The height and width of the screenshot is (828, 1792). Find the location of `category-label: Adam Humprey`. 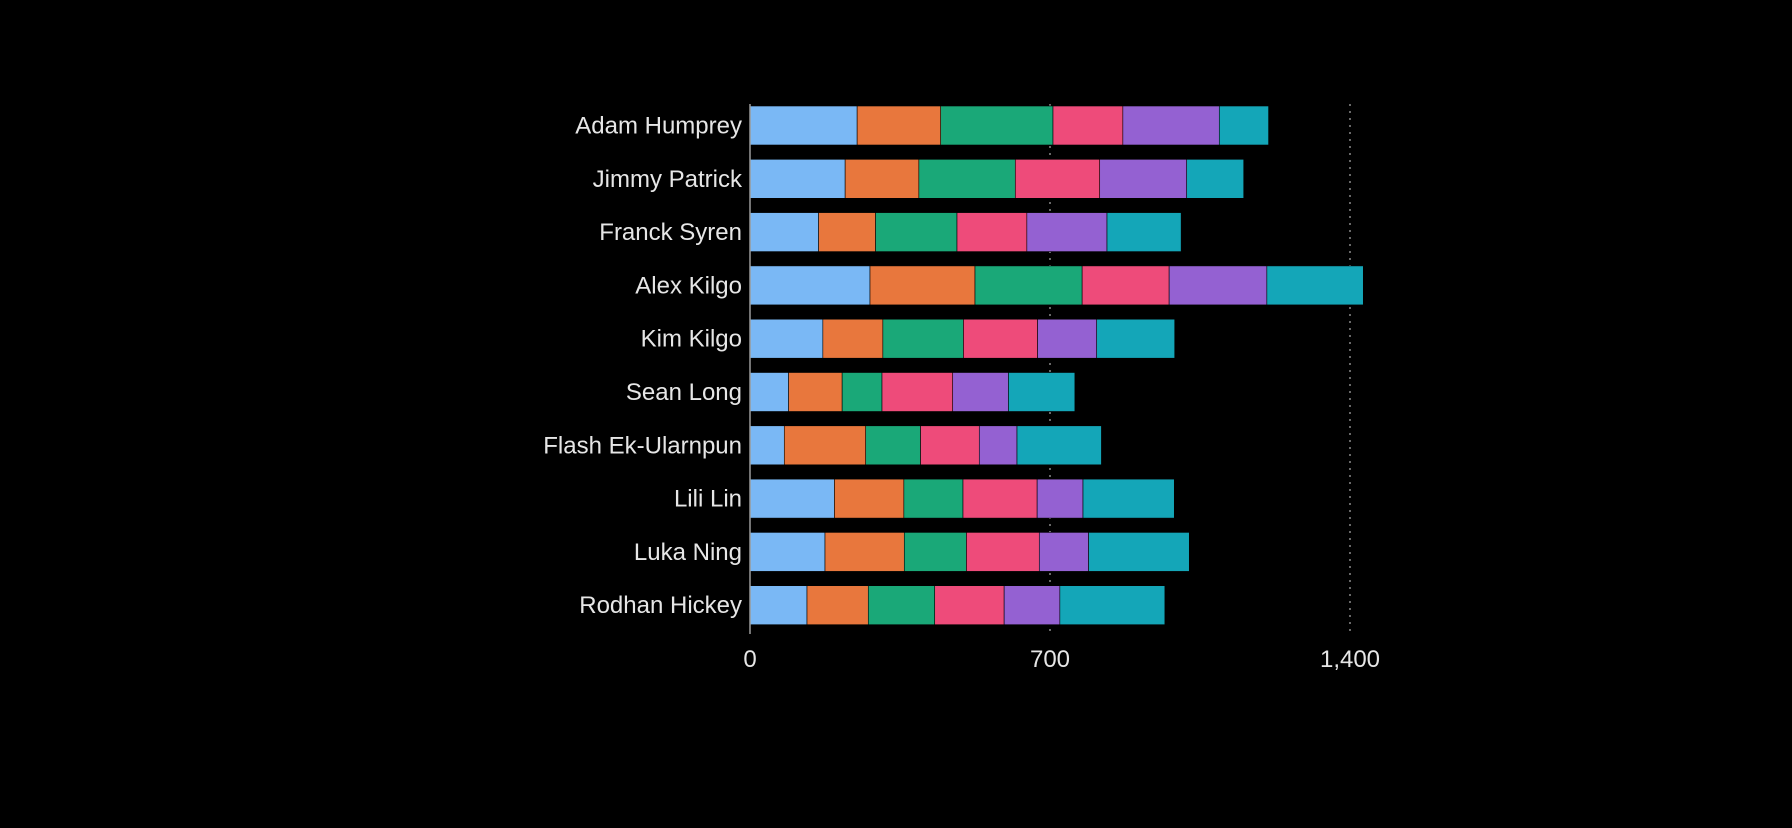

category-label: Adam Humprey is located at coordinates (658, 126).